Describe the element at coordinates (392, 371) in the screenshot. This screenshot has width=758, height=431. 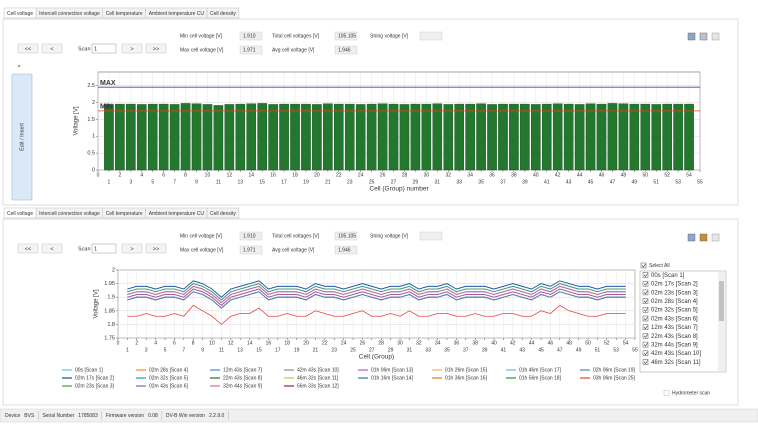
I see `legend-label: 01h 06m [Scan 13]` at that location.